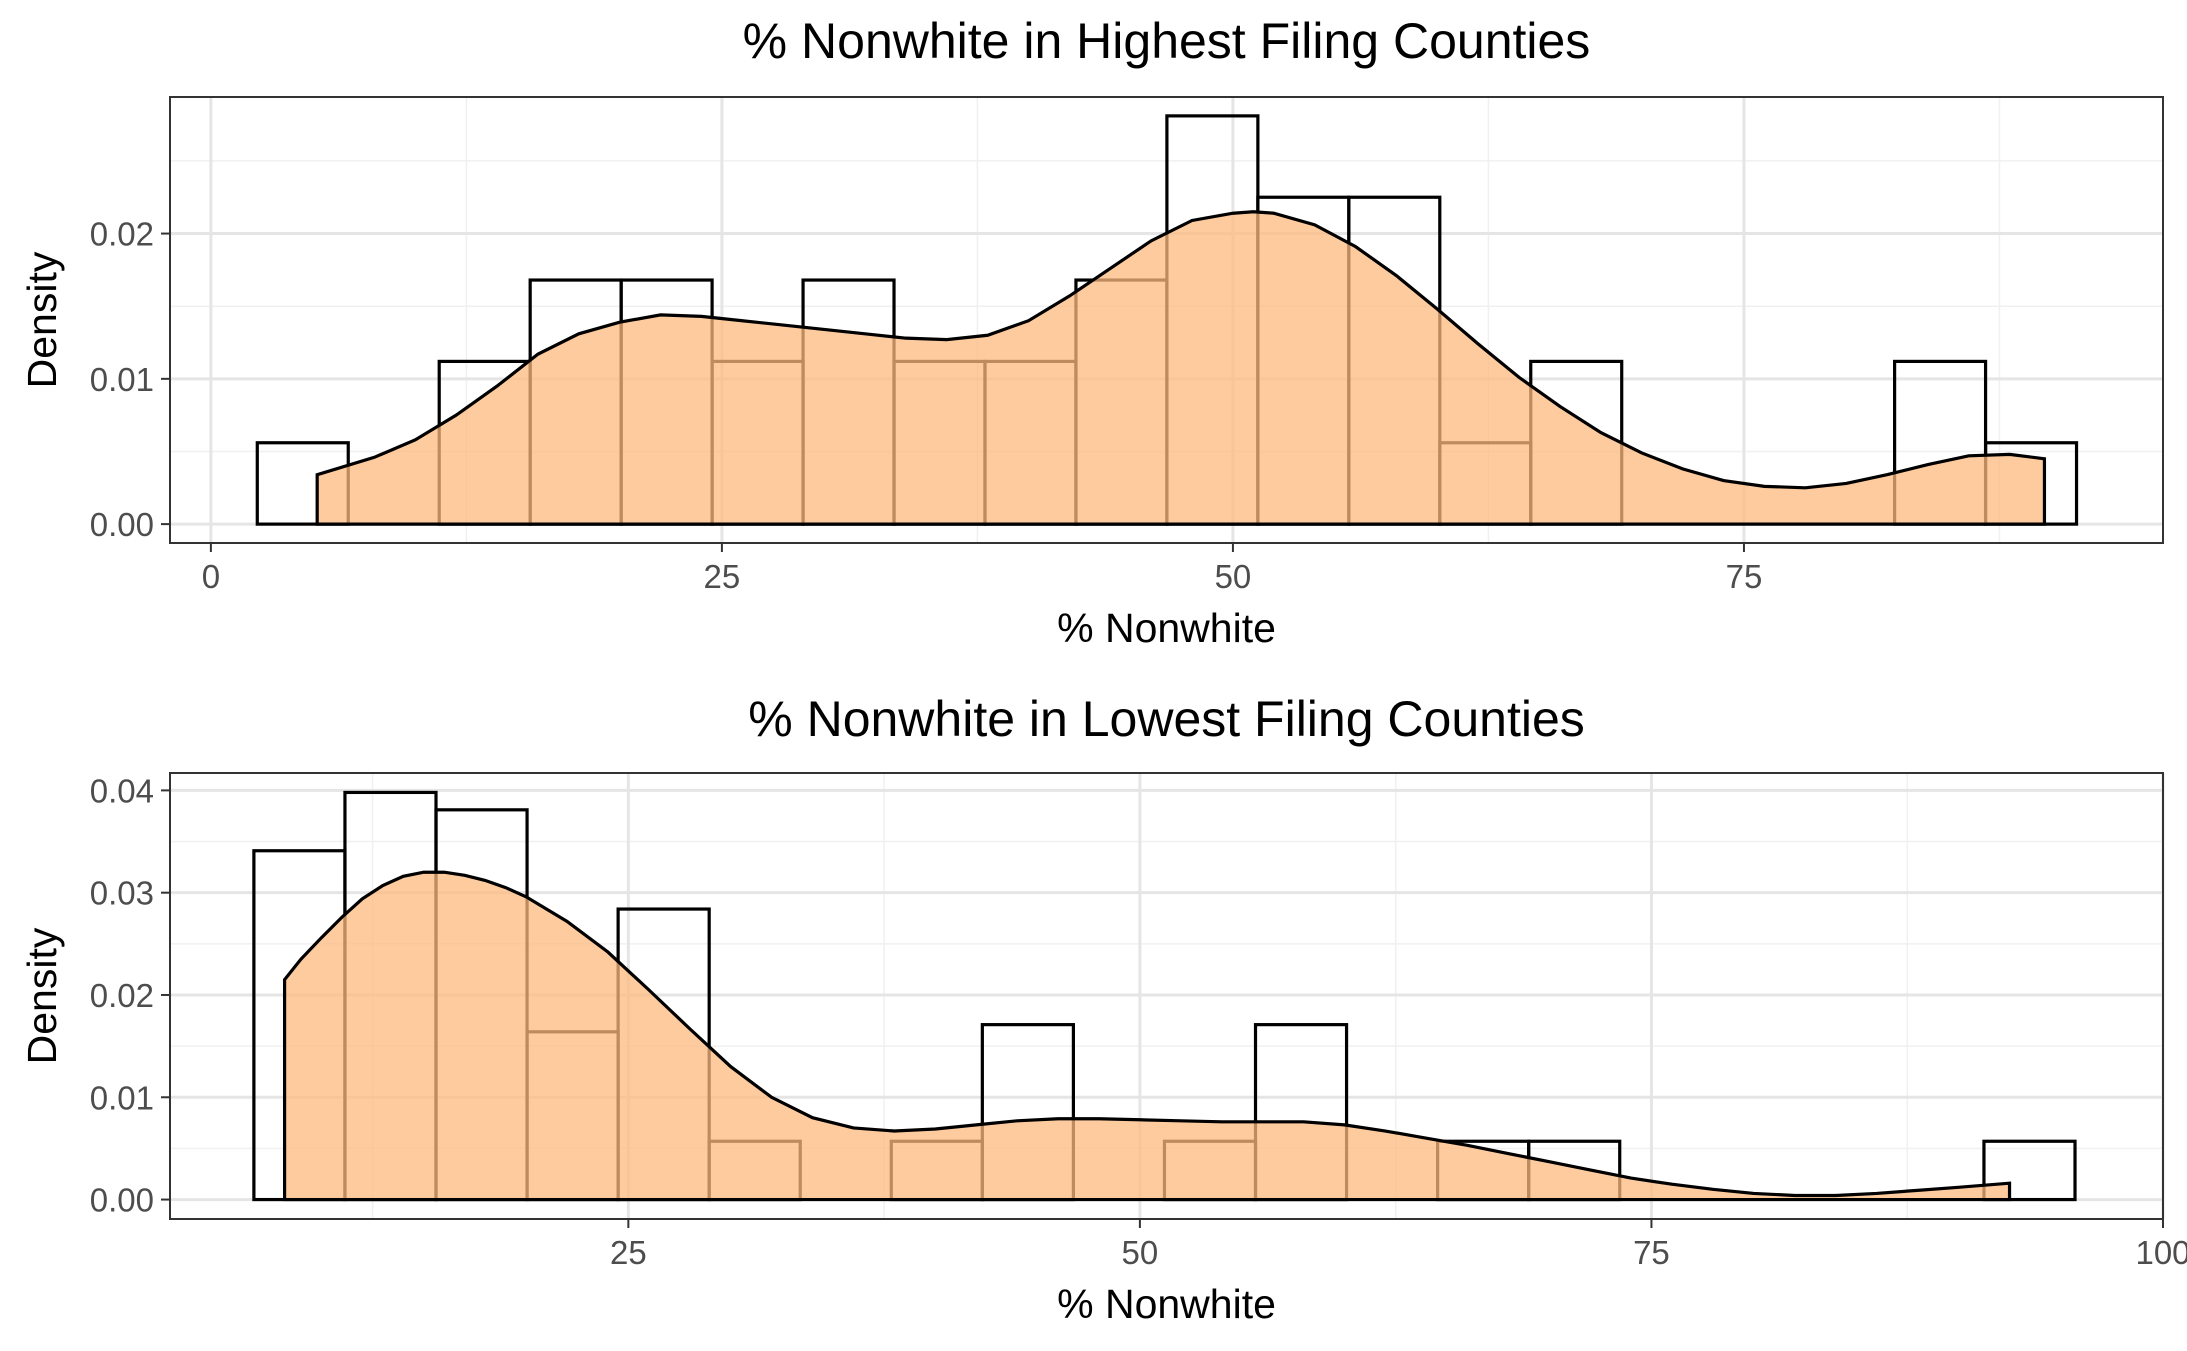 The height and width of the screenshot is (1351, 2187). I want to click on histogram-bar, so click(2029, 1170).